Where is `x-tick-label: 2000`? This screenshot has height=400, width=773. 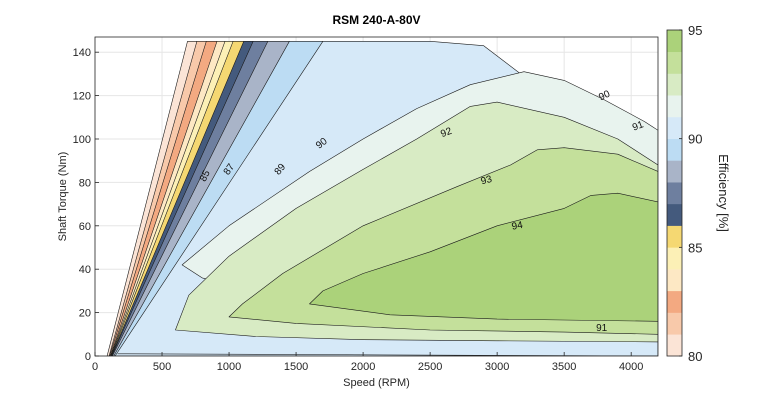
x-tick-label: 2000 is located at coordinates (363, 367).